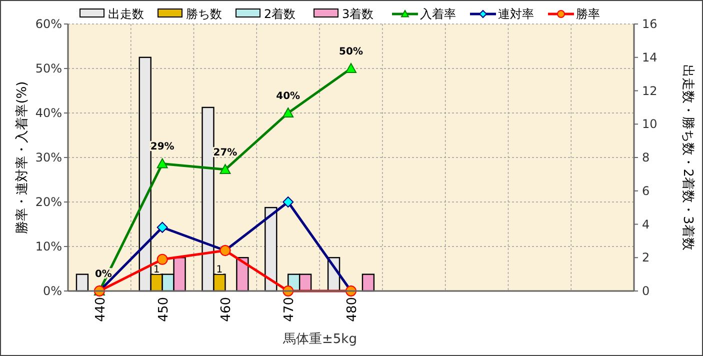 The height and width of the screenshot is (356, 703). What do you see at coordinates (48, 202) in the screenshot?
I see `y-tick-label: 20%` at bounding box center [48, 202].